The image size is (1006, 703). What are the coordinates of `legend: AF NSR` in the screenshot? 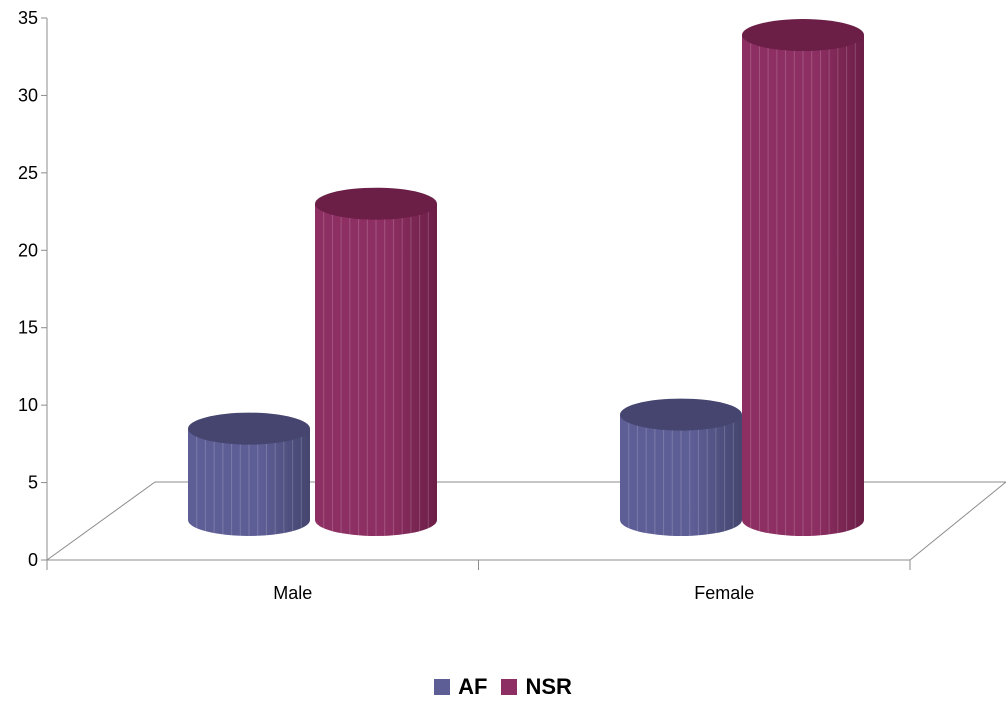 It's located at (503, 687).